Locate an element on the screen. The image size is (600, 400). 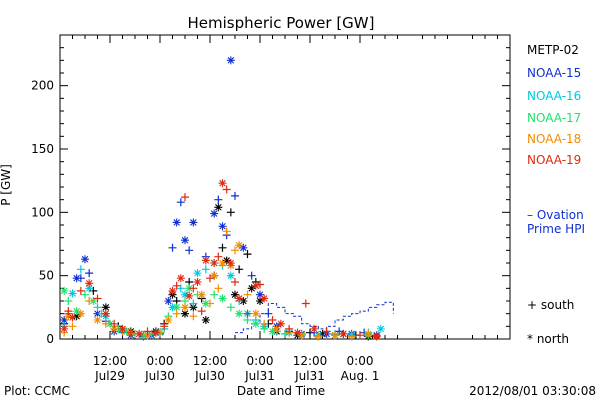
x-tick-label-date: Jul29 is located at coordinates (109, 376).